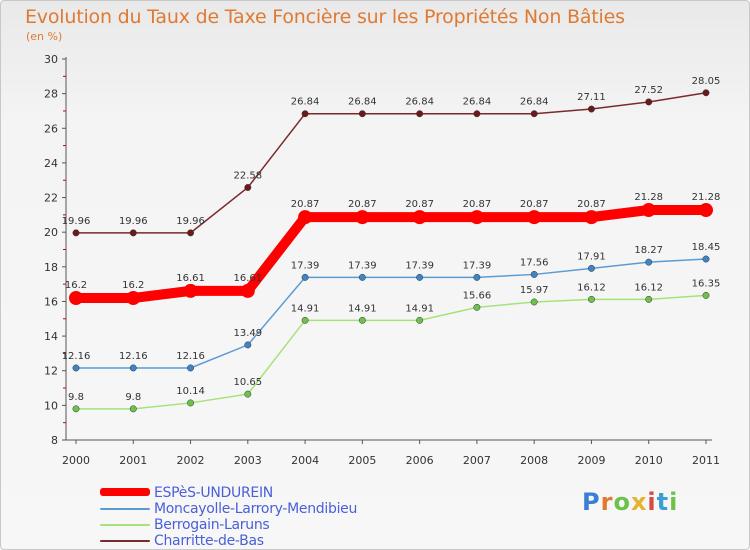 This screenshot has height=550, width=750. Describe the element at coordinates (622, 502) in the screenshot. I see `brand-letter: o` at that location.